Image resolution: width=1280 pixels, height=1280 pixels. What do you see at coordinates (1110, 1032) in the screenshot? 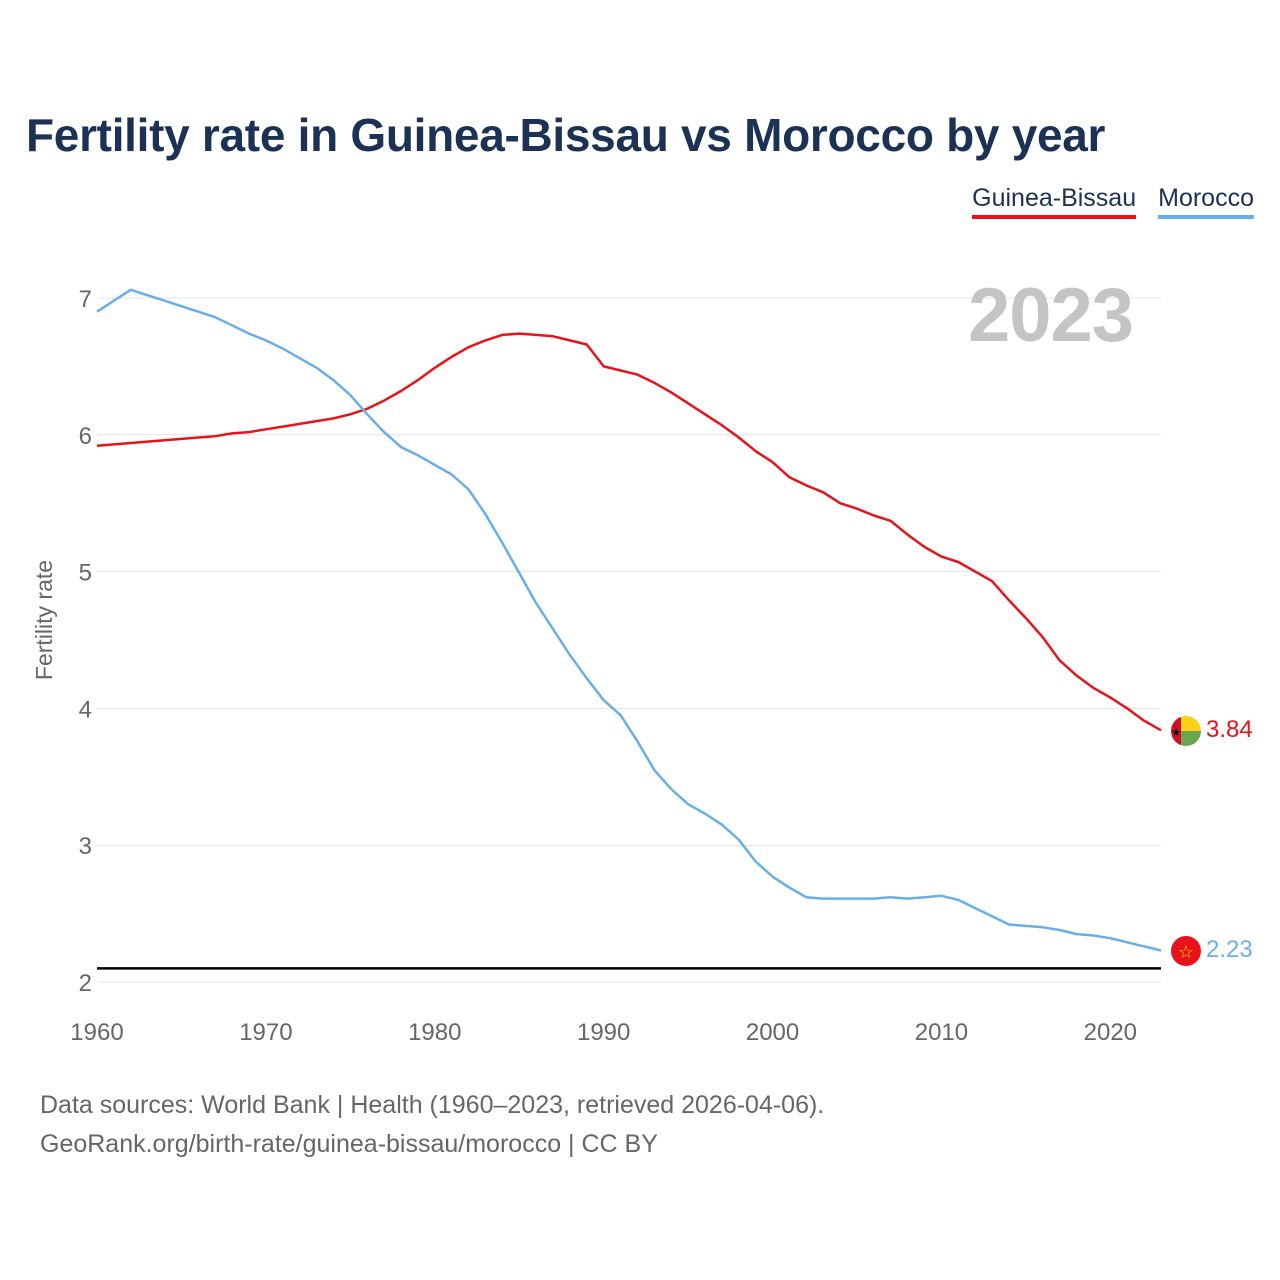
I see `x-tick-label: 2020` at bounding box center [1110, 1032].